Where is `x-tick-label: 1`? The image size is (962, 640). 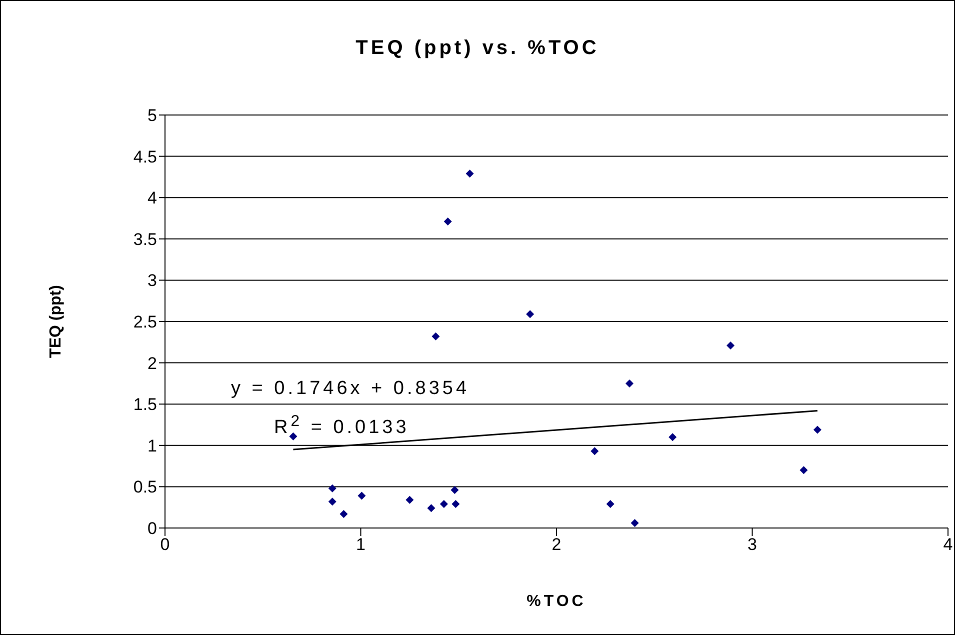 x-tick-label: 1 is located at coordinates (361, 544).